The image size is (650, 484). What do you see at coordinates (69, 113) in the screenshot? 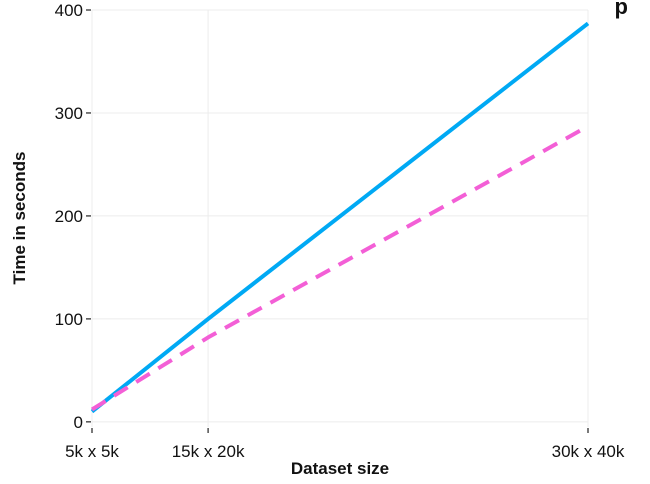
I see `y-tick-label: 300` at bounding box center [69, 113].